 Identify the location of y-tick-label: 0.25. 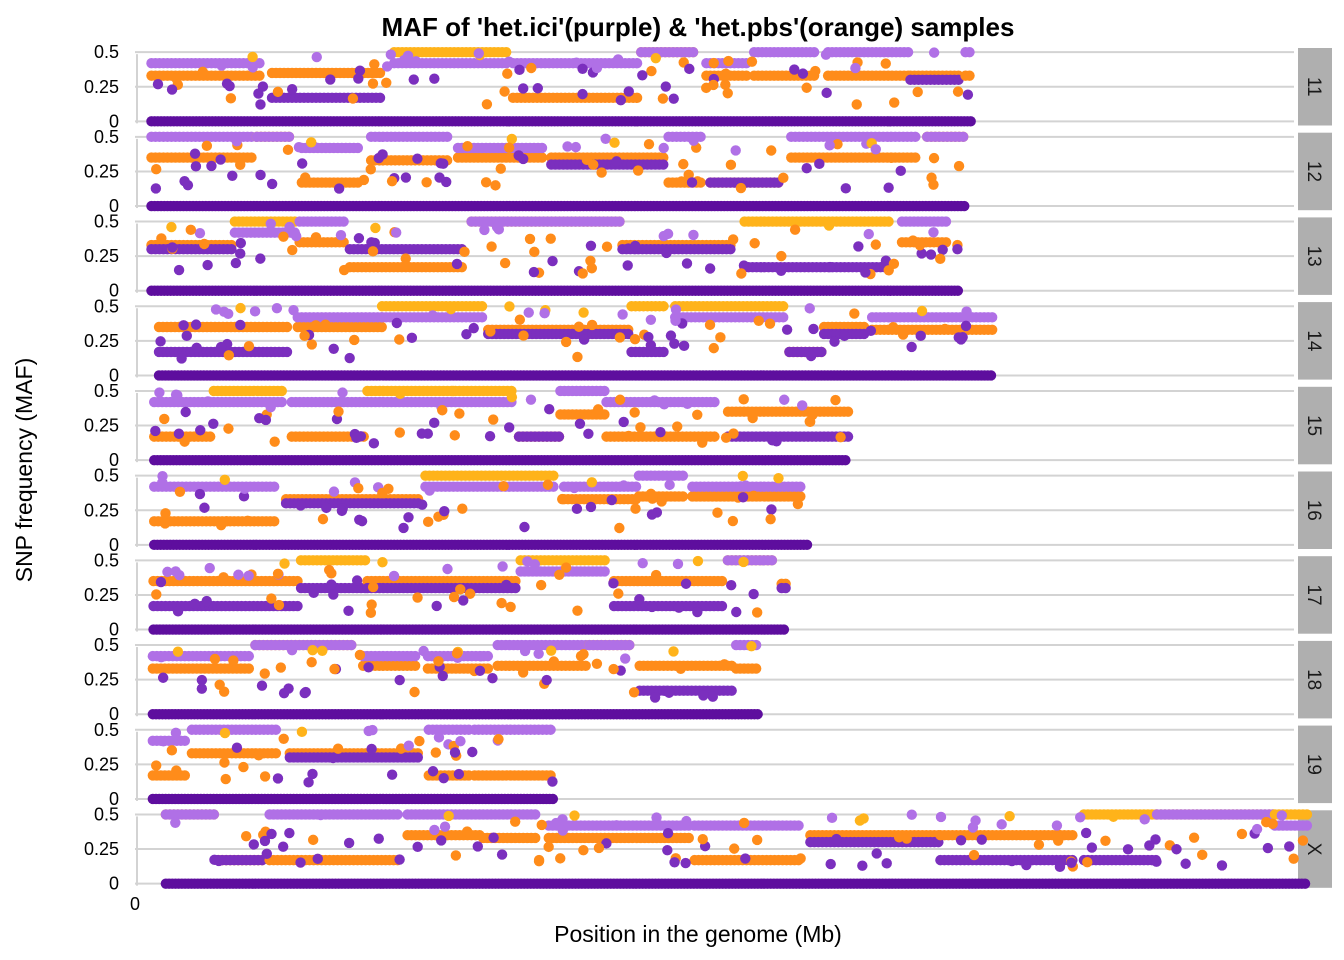
(101, 426).